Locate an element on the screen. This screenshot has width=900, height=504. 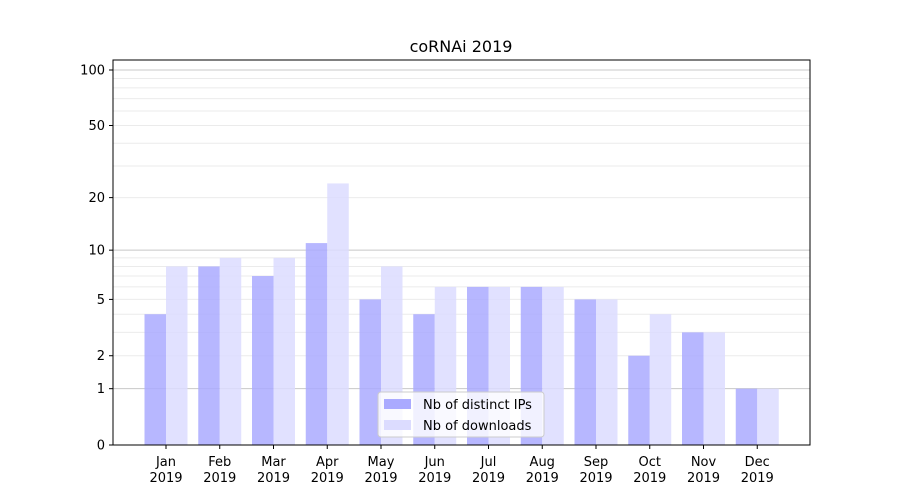
x-tick-label-month: Aug is located at coordinates (542, 462).